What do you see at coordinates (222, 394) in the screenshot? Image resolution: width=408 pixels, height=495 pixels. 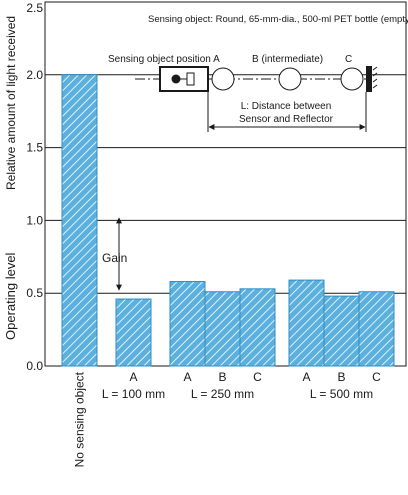 I see `group-label: L = 250 mm` at bounding box center [222, 394].